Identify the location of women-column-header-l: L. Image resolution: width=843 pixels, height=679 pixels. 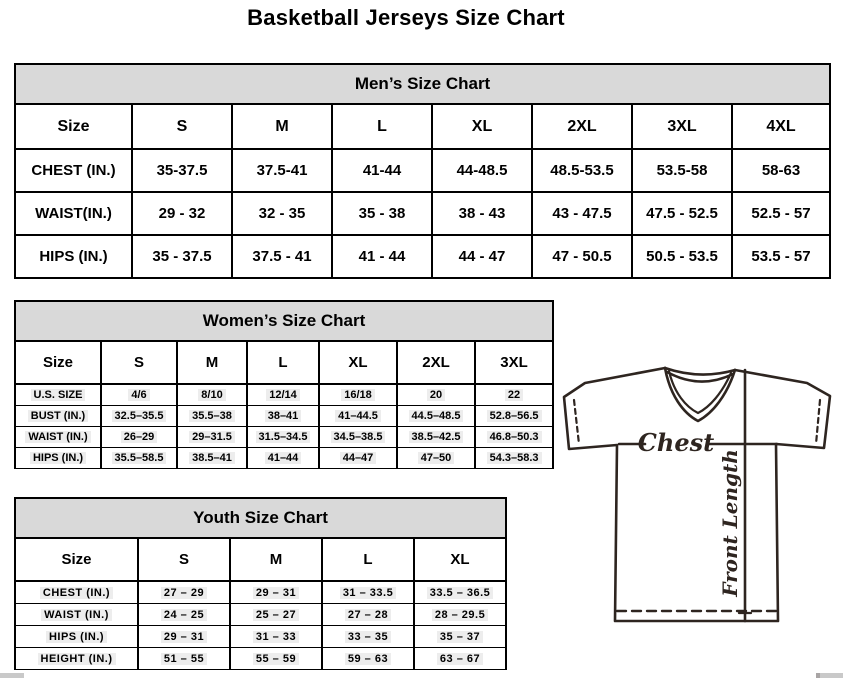
(283, 362).